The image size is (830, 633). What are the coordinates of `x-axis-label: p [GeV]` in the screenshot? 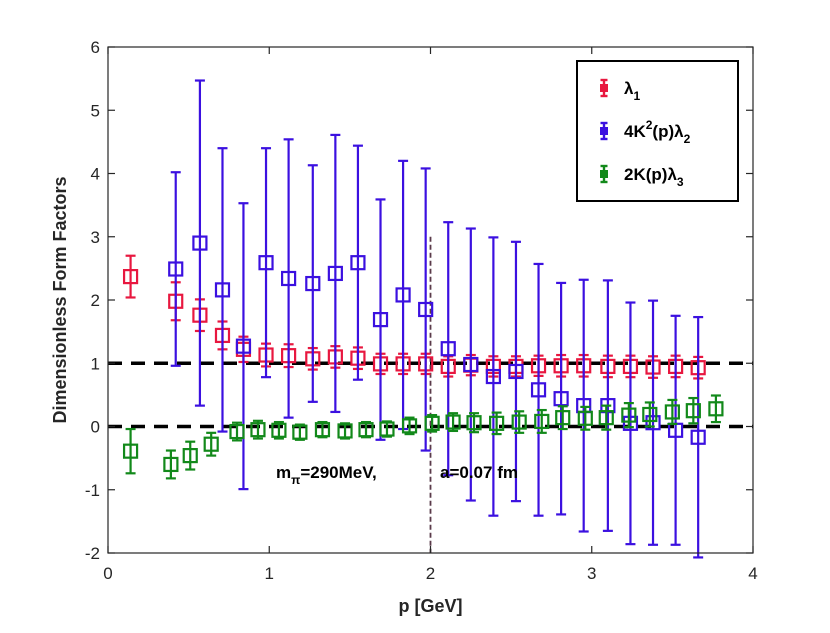 It's located at (430, 606).